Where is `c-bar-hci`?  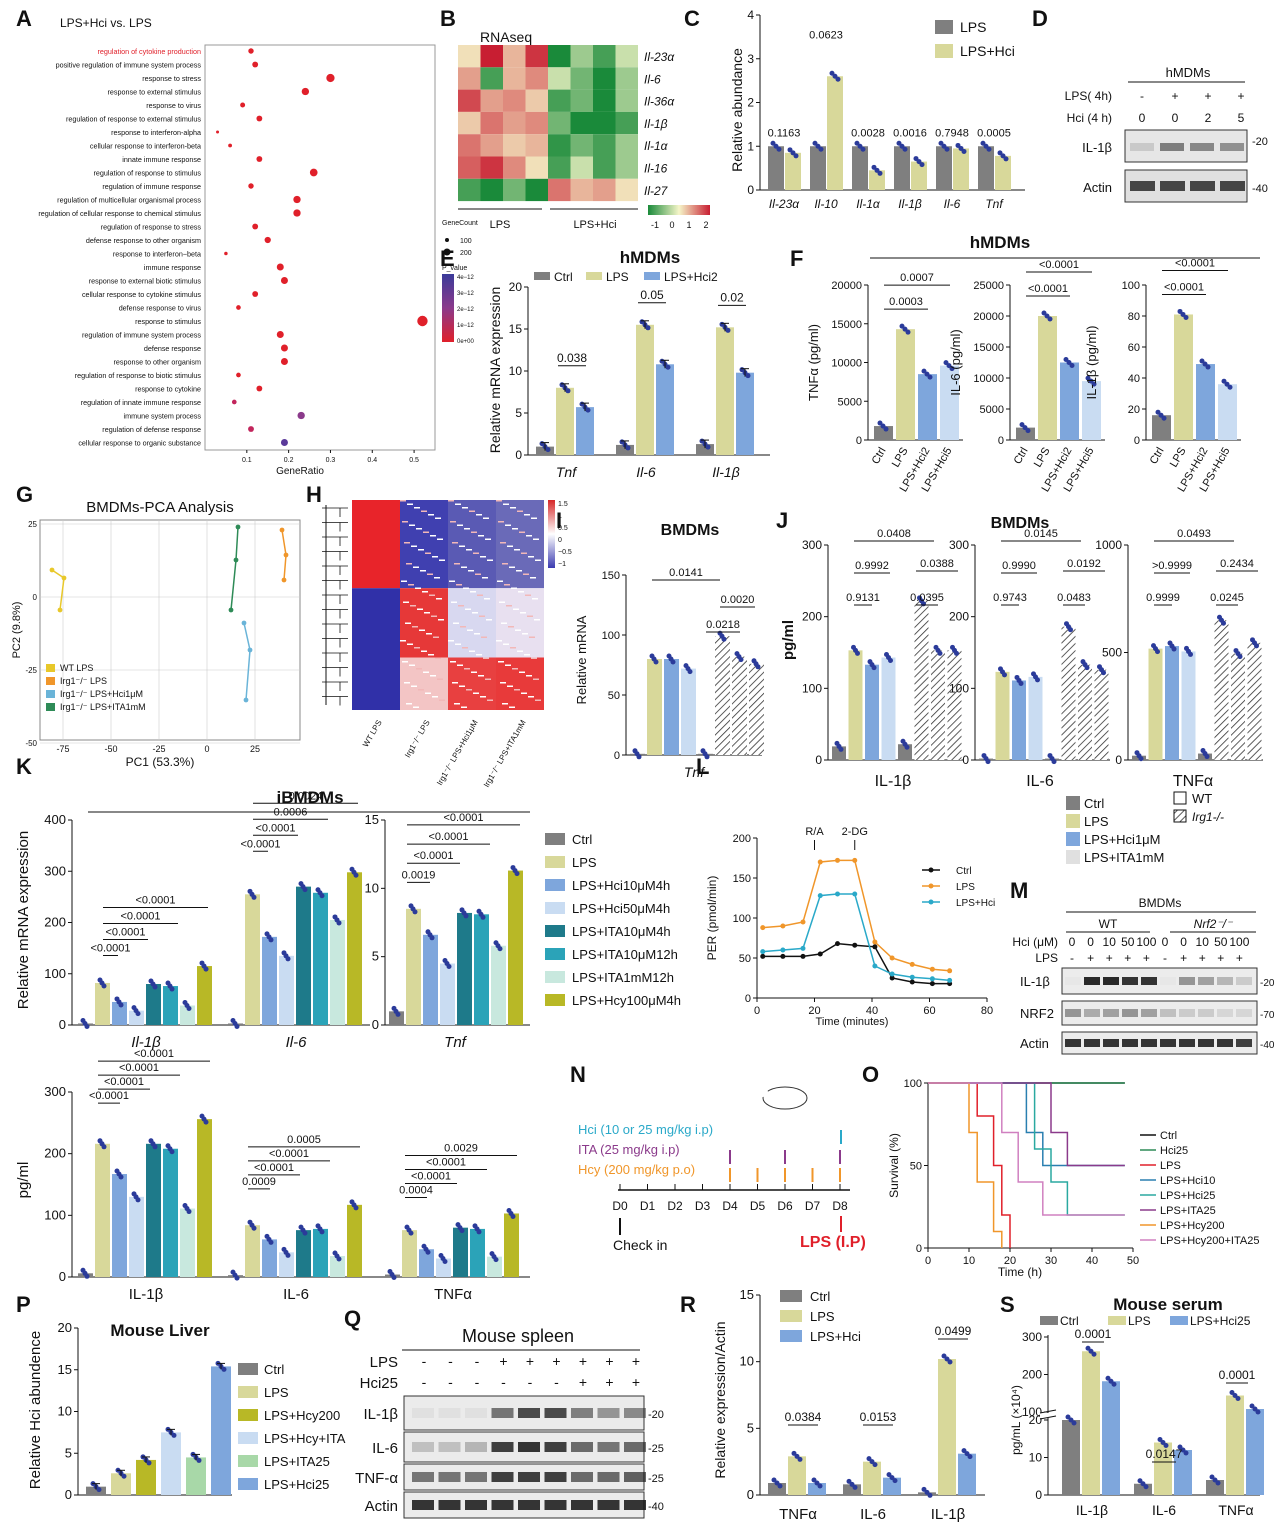
c-bar-hci is located at coordinates (835, 133).